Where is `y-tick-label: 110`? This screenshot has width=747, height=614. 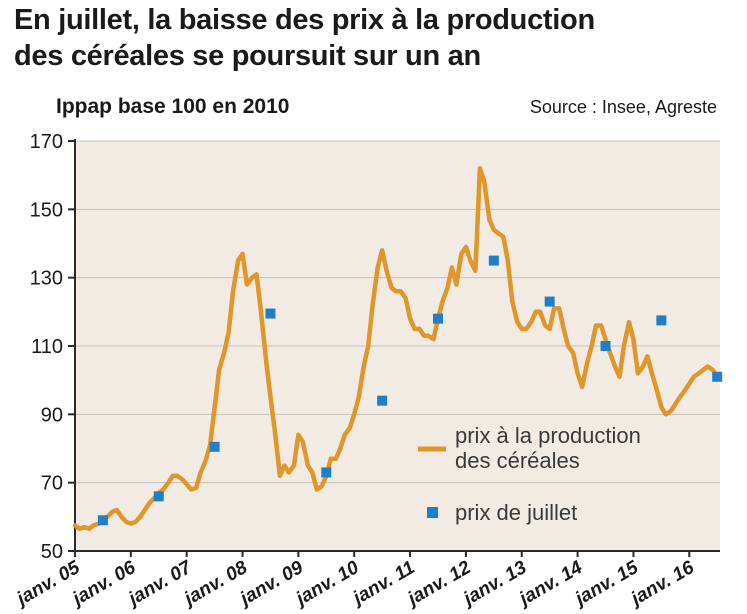 y-tick-label: 110 is located at coordinates (47, 347).